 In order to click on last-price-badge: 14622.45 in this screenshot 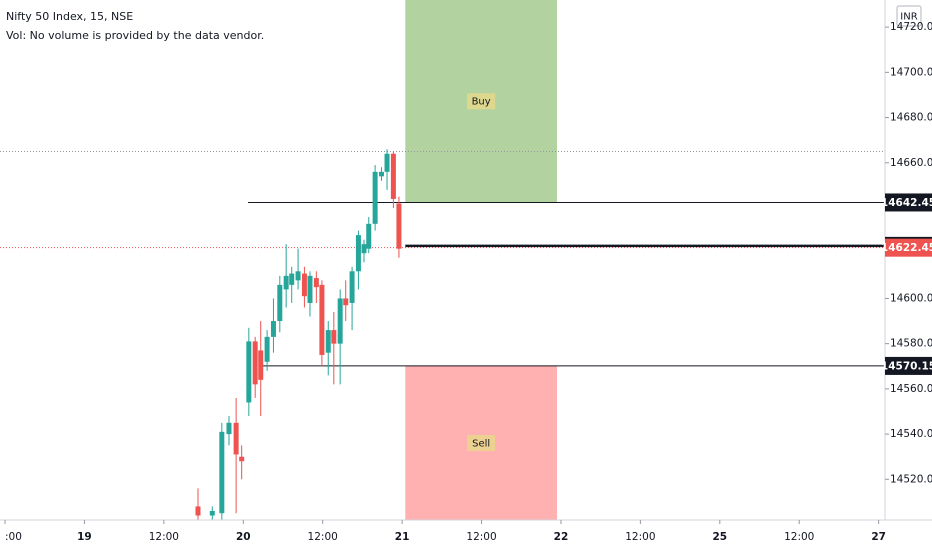, I will do `click(906, 248)`.